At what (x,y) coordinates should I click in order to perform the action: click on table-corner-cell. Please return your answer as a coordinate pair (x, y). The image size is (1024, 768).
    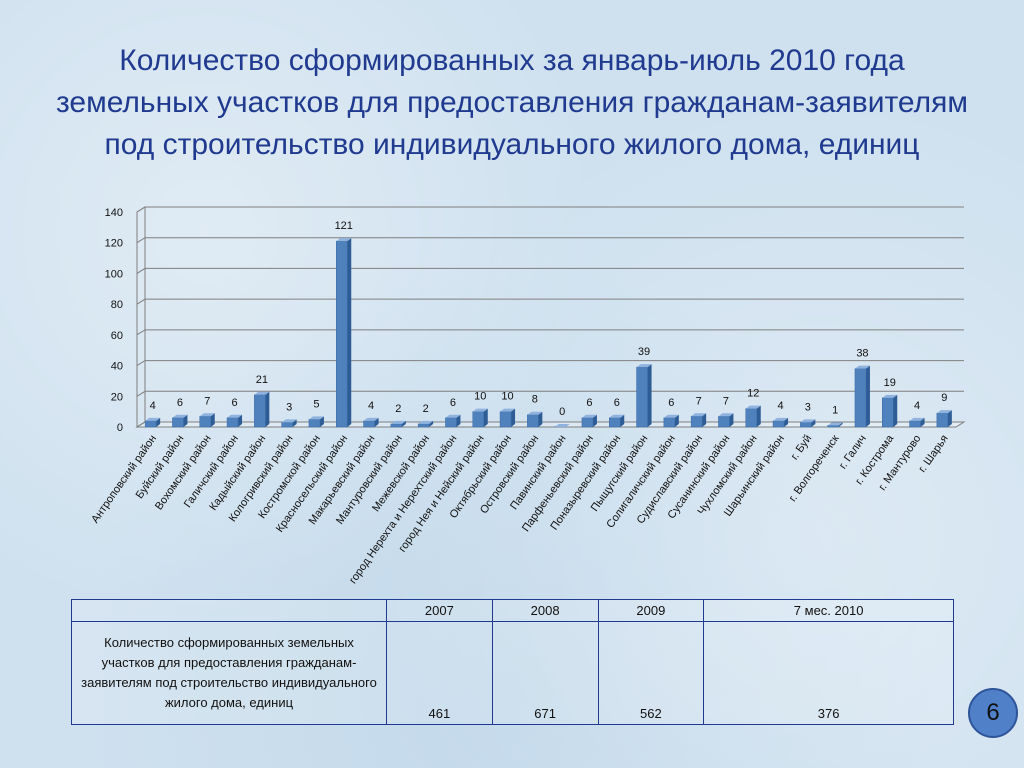
    Looking at the image, I should click on (229, 610).